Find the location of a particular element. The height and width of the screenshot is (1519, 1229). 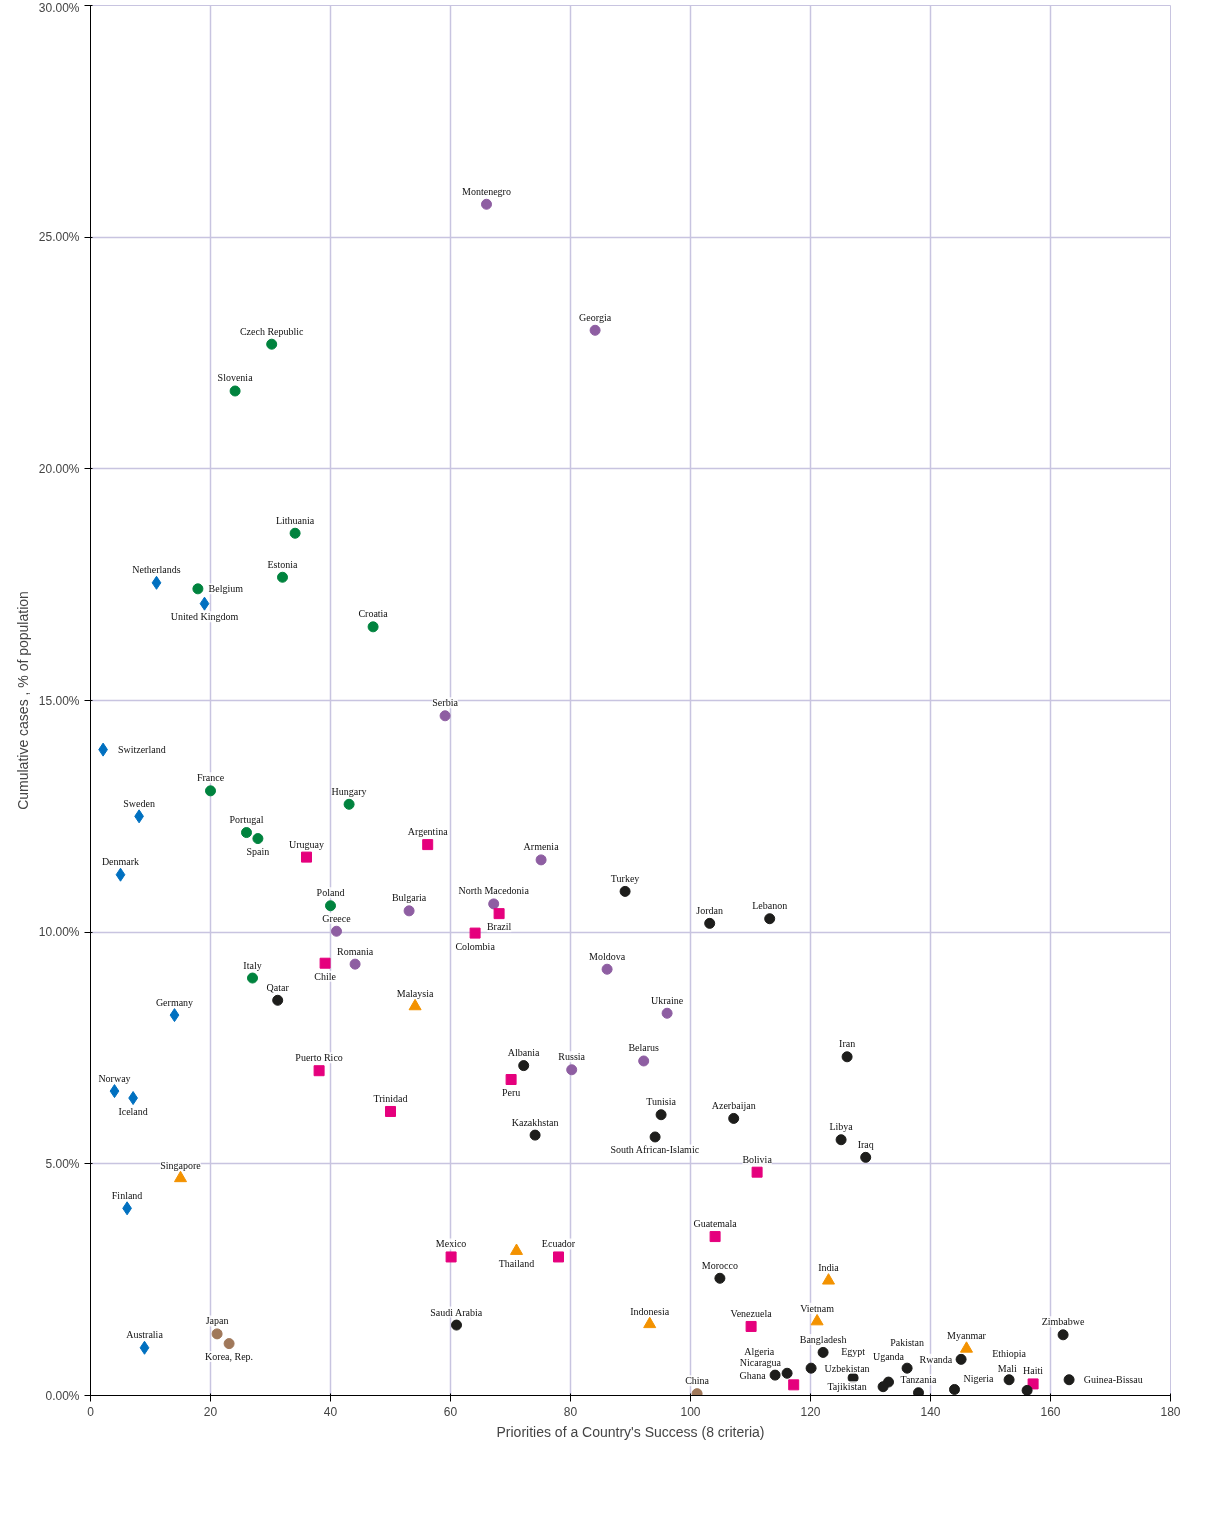

annotation: Uruguay is located at coordinates (306, 844).